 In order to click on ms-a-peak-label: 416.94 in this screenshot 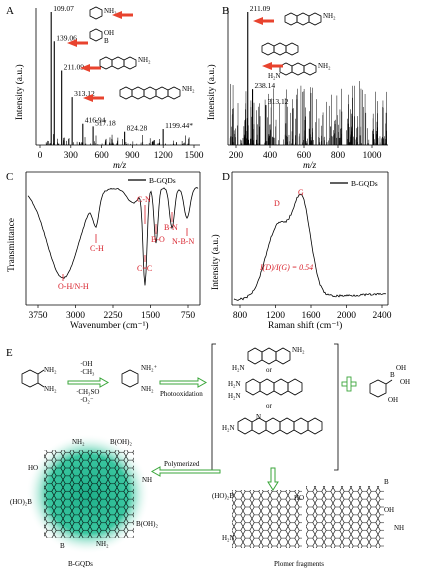, I will do `click(95, 120)`.